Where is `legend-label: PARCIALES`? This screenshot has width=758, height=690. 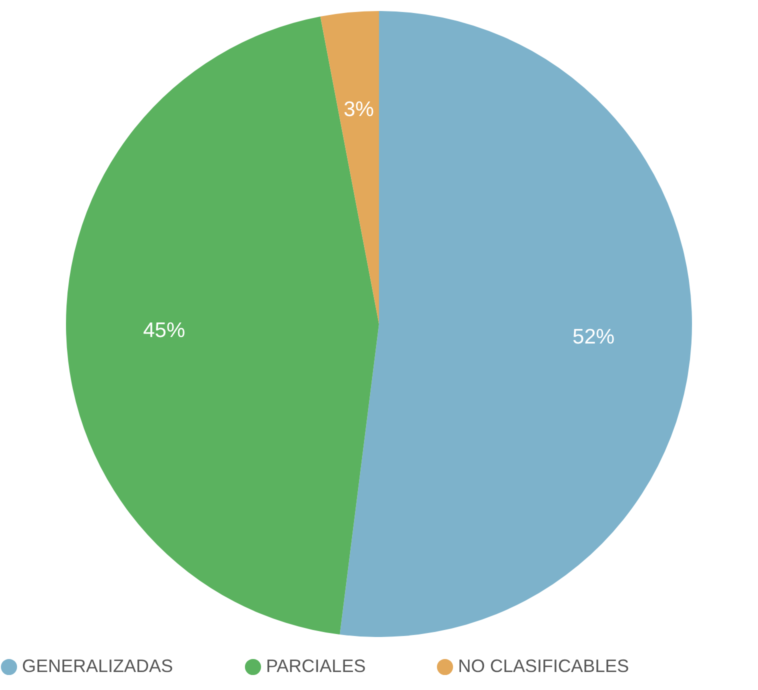 legend-label: PARCIALES is located at coordinates (316, 666).